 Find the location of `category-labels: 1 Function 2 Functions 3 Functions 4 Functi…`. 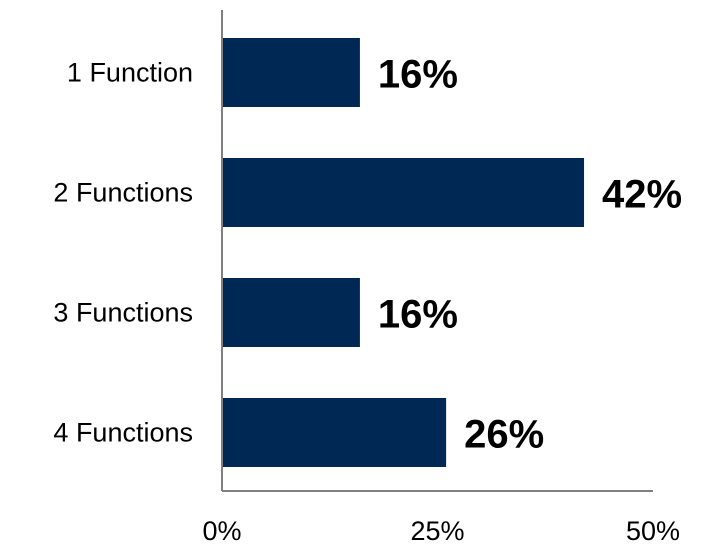

category-labels: 1 Function 2 Functions 3 Functions 4 Functi… is located at coordinates (123, 253).